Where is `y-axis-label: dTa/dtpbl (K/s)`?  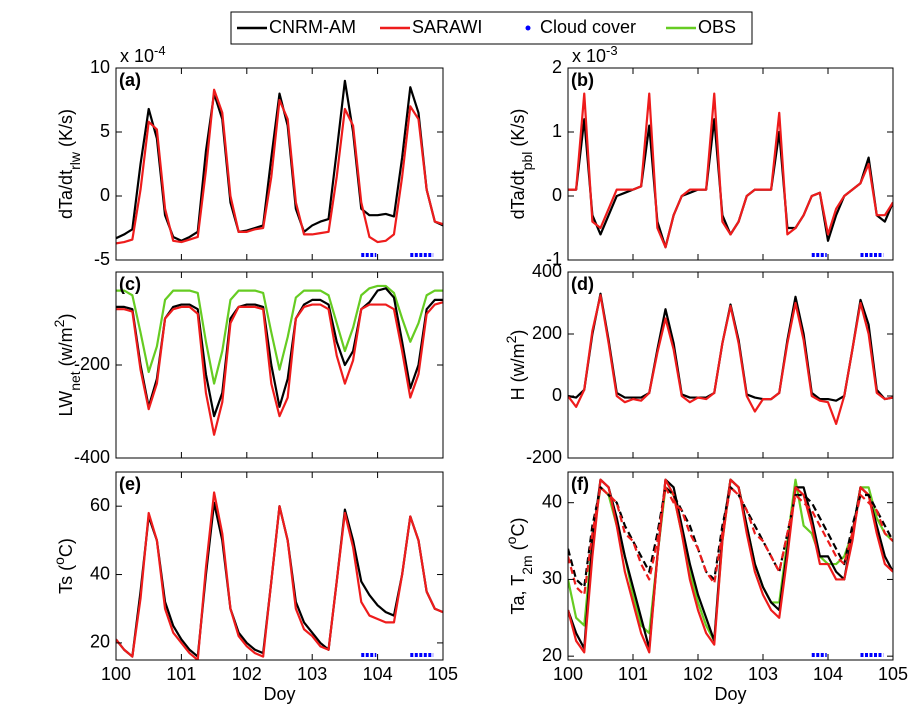 y-axis-label: dTa/dtpbl (K/s) is located at coordinates (521, 164).